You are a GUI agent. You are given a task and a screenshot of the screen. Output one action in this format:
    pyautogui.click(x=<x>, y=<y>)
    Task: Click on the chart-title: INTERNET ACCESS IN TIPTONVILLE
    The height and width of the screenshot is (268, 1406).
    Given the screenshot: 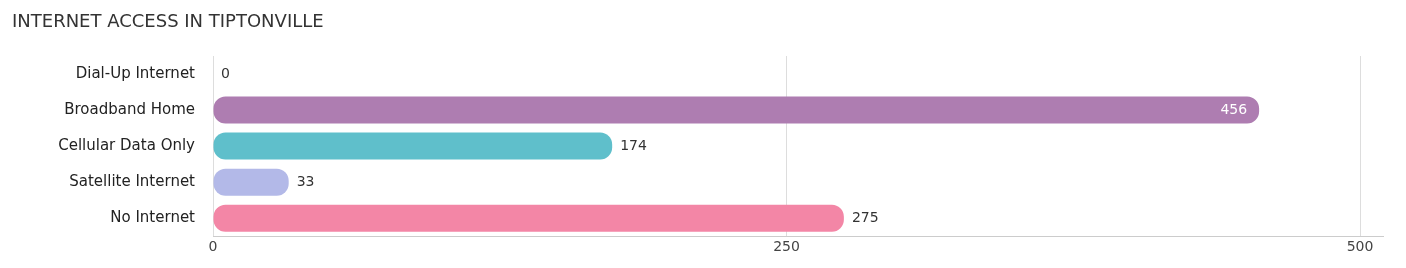 What is the action you would take?
    pyautogui.click(x=168, y=21)
    